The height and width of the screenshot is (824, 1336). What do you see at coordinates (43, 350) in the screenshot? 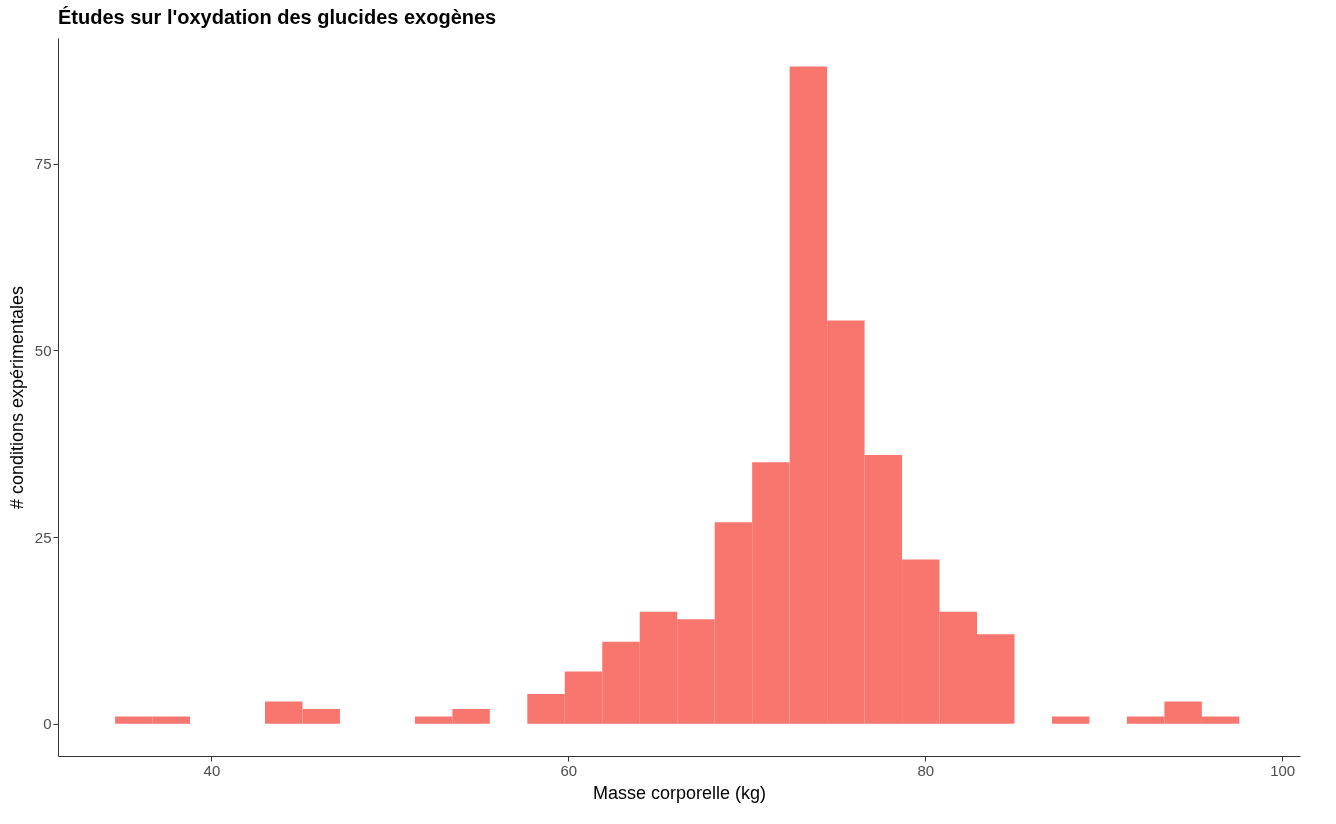
I see `y-tick-label: 50` at bounding box center [43, 350].